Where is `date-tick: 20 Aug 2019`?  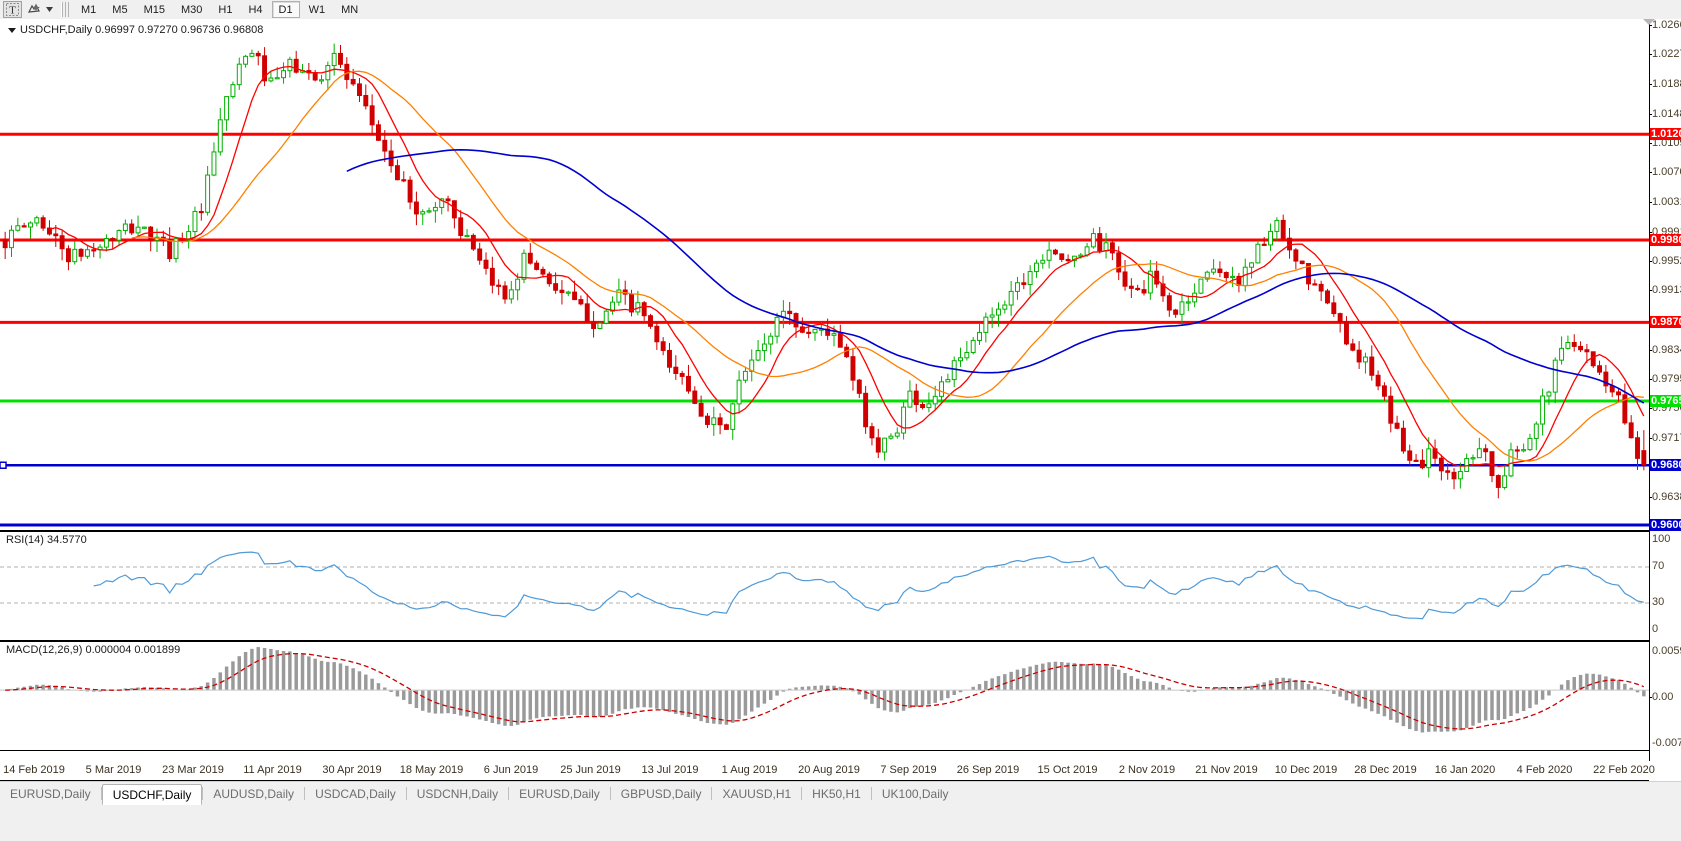
date-tick: 20 Aug 2019 is located at coordinates (829, 770).